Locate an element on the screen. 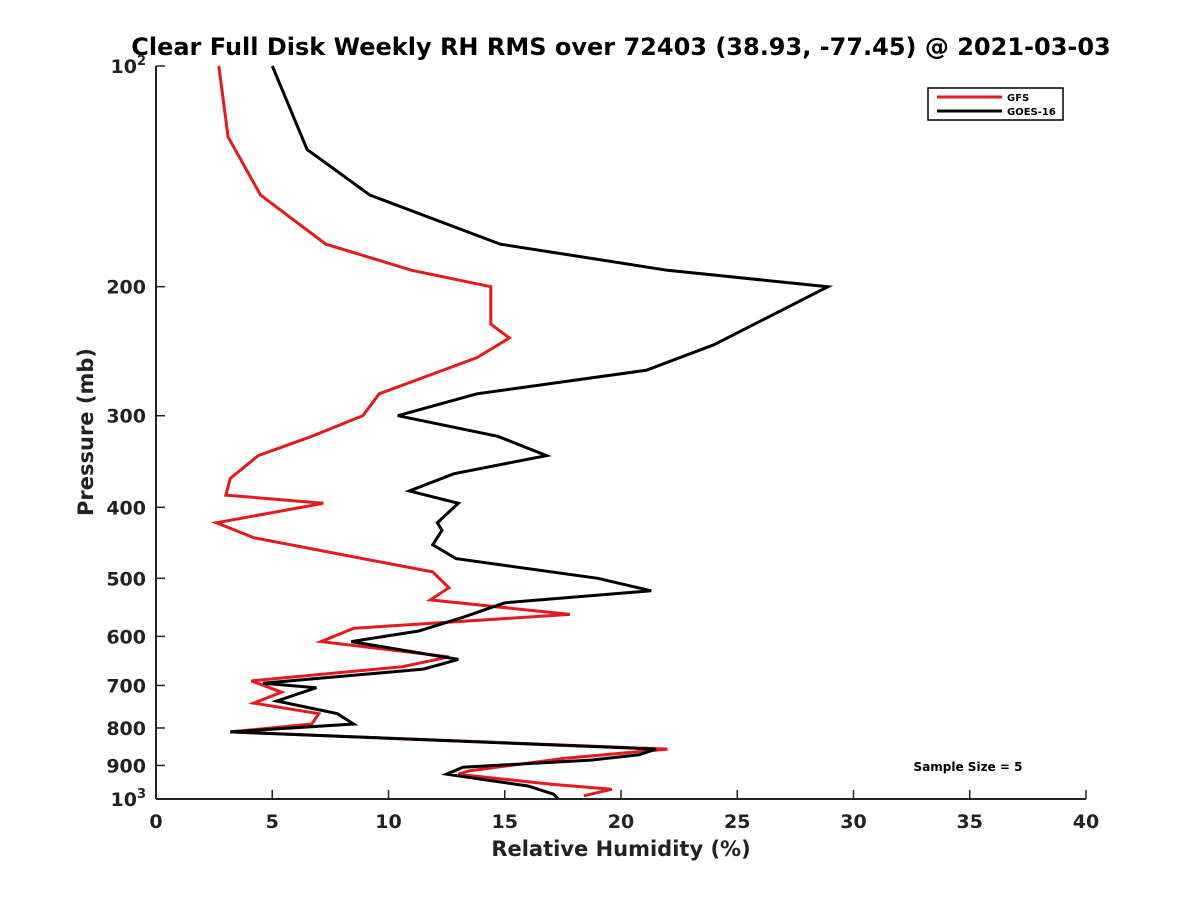 This screenshot has width=1200, height=900. y-tick-label: 500 is located at coordinates (126, 579).